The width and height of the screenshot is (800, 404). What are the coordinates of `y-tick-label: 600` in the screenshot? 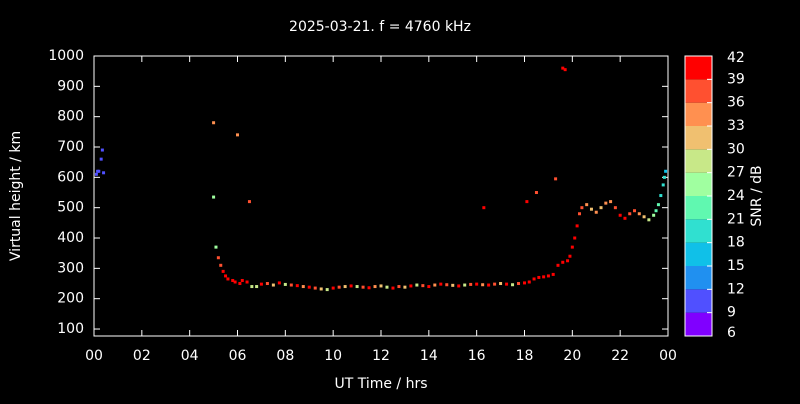 It's located at (70, 177).